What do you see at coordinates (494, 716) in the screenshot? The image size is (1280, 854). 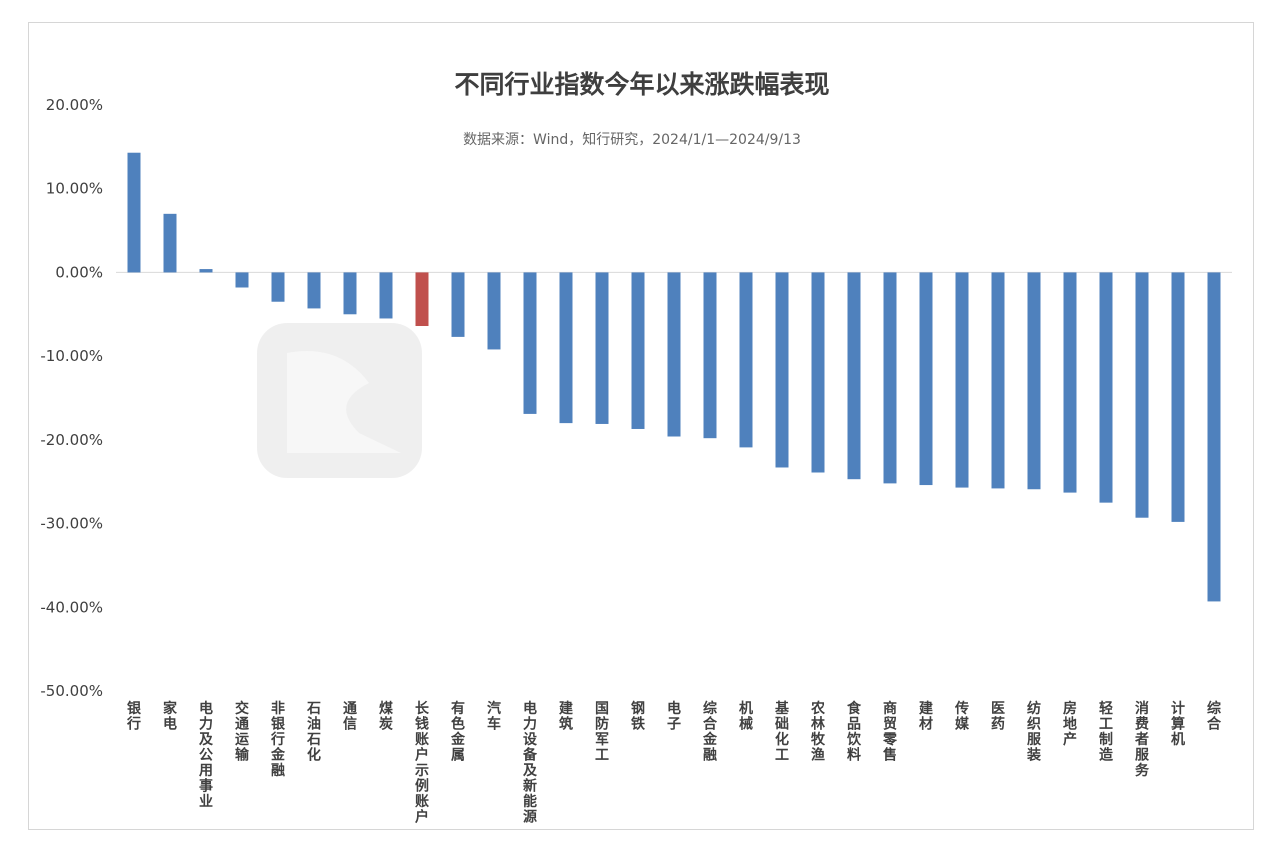 I see `x-tick-label: 汽车` at bounding box center [494, 716].